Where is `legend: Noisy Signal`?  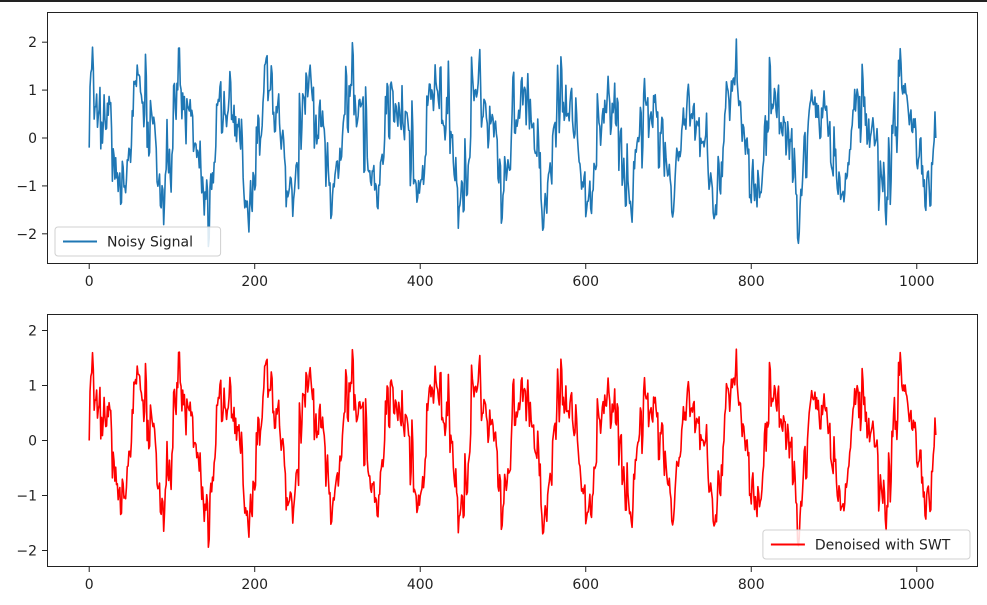
legend: Noisy Signal is located at coordinates (138, 241).